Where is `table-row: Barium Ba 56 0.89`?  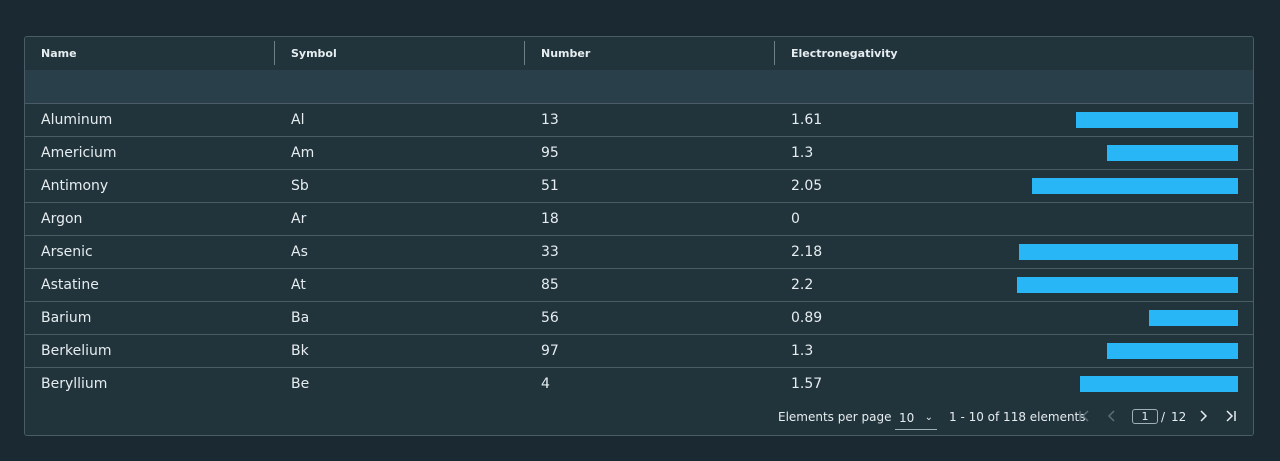
table-row: Barium Ba 56 0.89 is located at coordinates (639, 318).